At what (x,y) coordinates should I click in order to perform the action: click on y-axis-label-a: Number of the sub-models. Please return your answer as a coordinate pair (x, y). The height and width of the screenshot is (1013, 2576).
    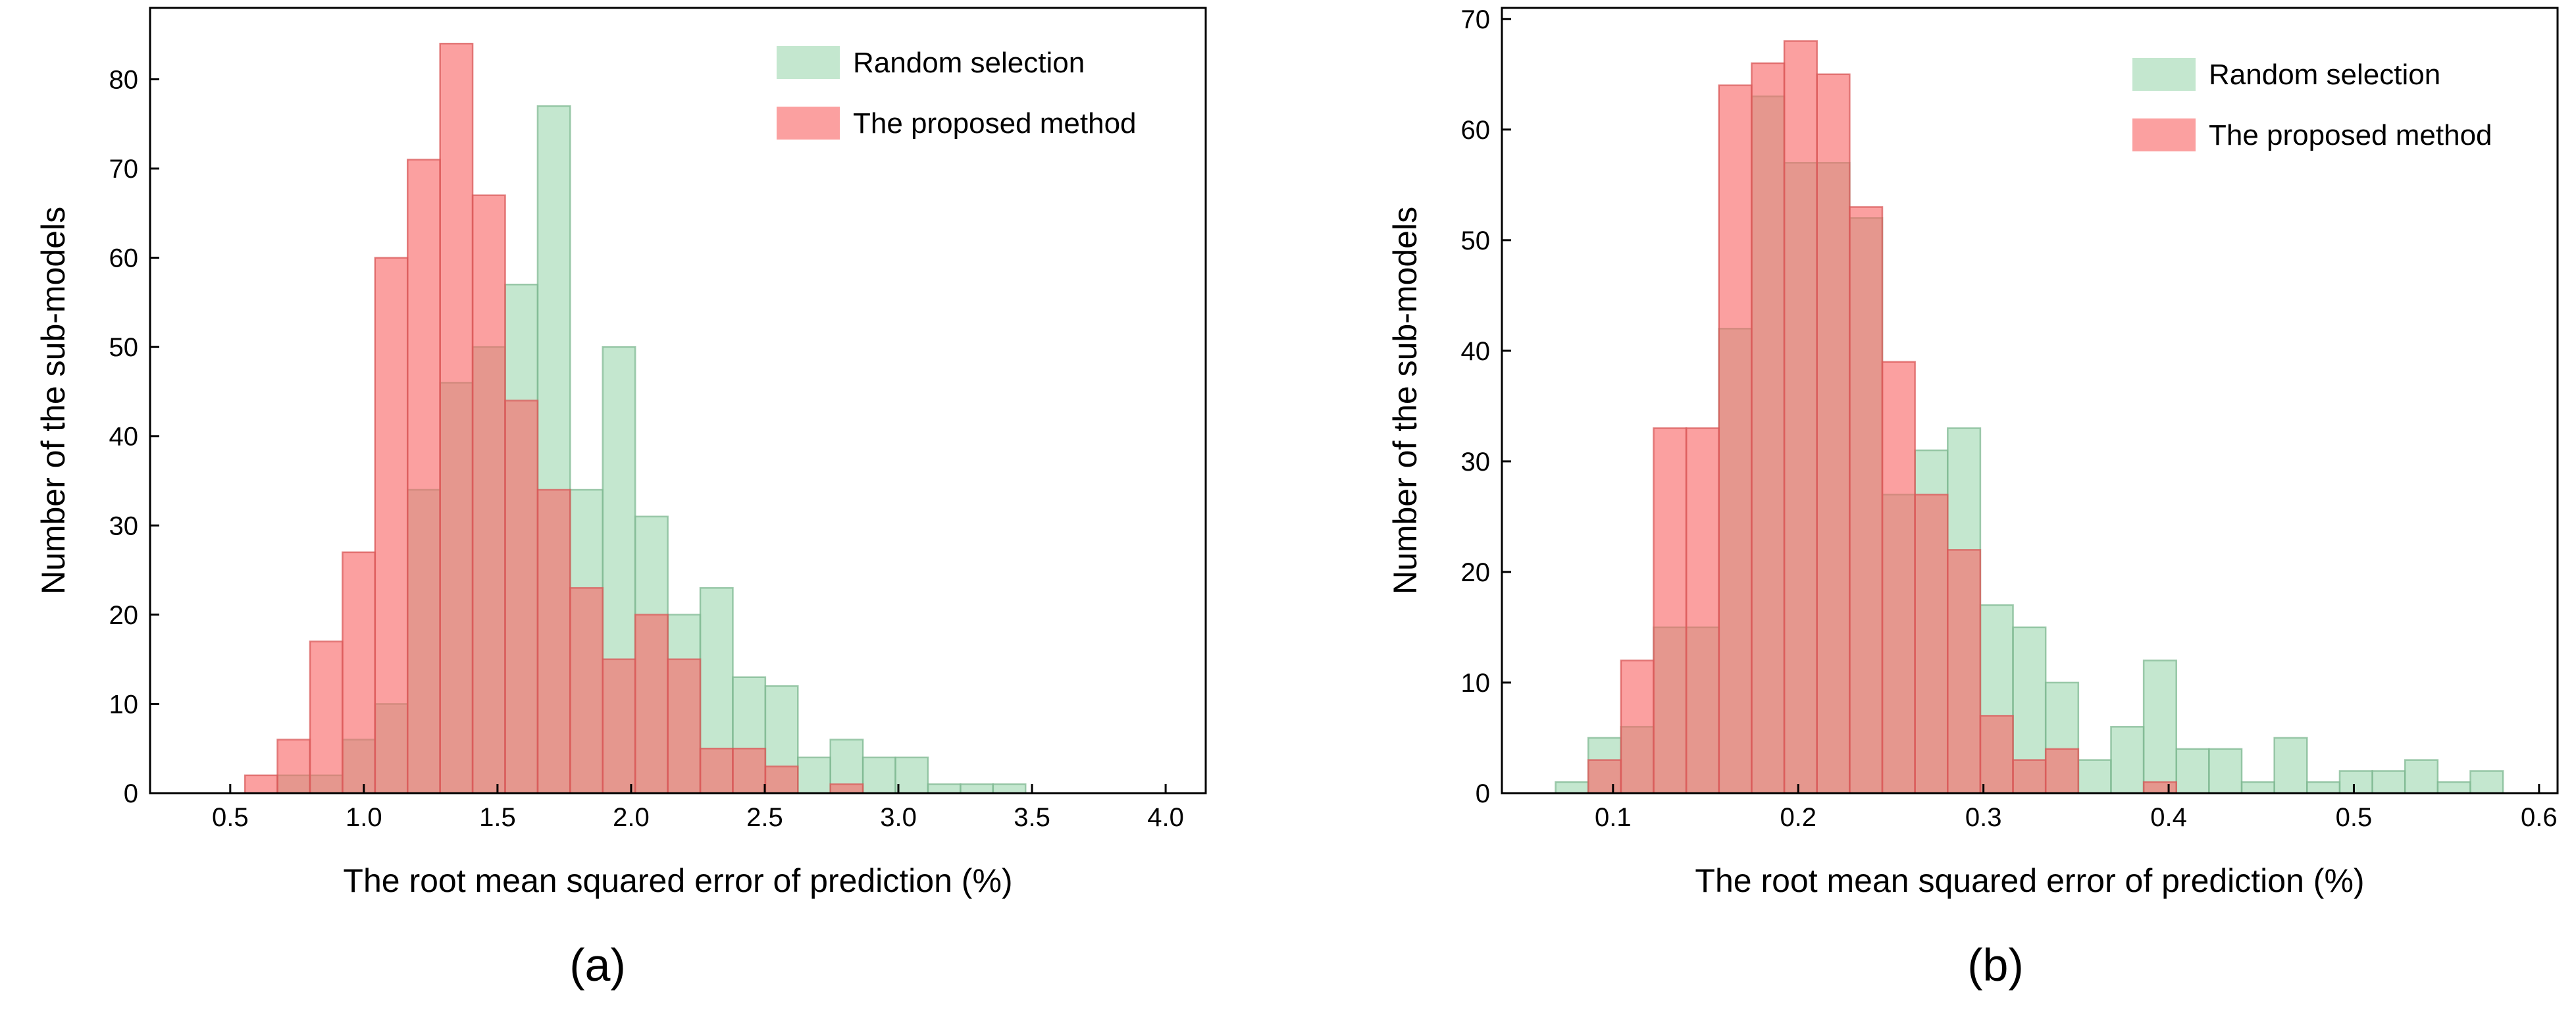
    Looking at the image, I should click on (53, 401).